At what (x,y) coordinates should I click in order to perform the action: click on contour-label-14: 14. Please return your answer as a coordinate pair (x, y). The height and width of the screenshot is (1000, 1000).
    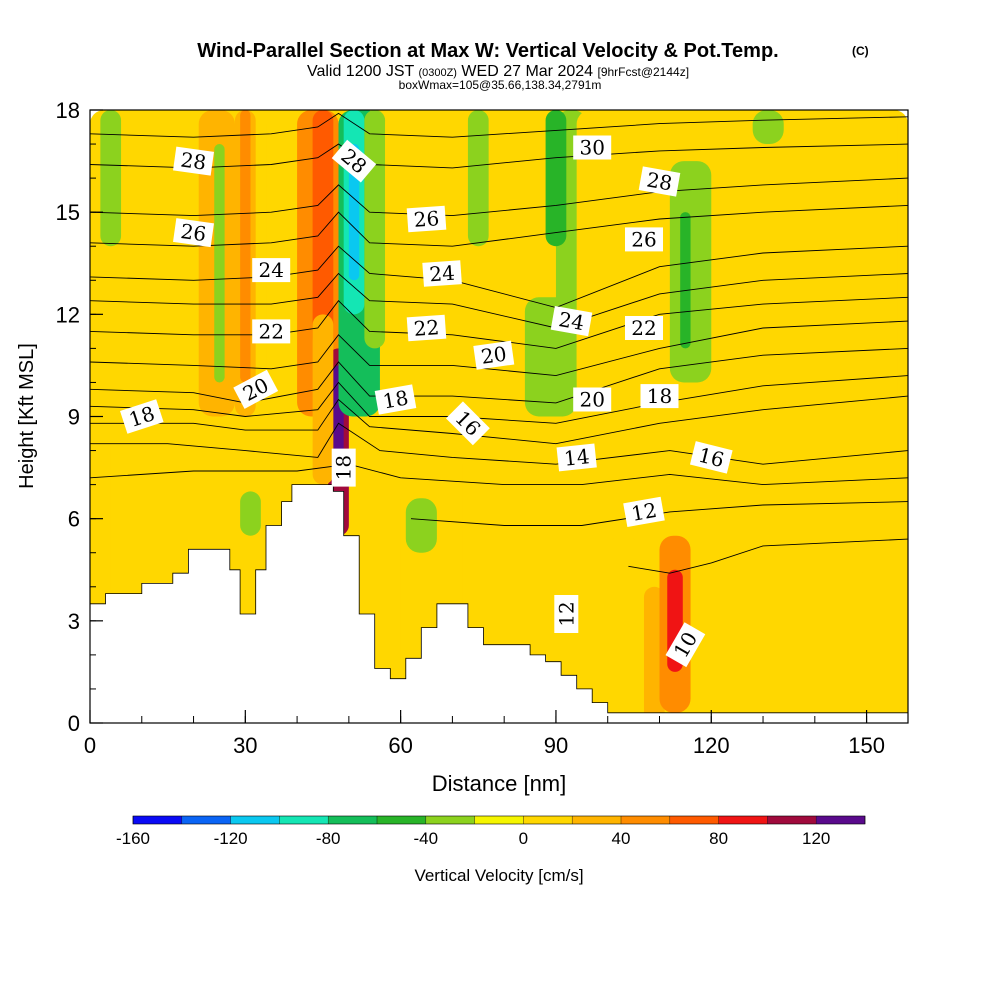
    Looking at the image, I should click on (576, 457).